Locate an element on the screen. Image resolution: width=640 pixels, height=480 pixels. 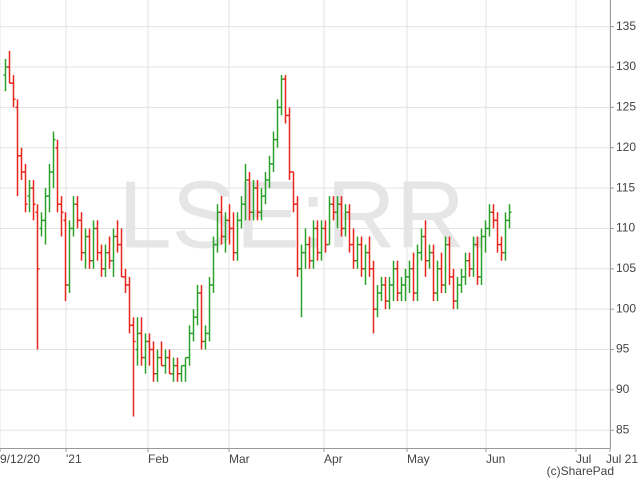
y-tick-label: 125 is located at coordinates (626, 107).